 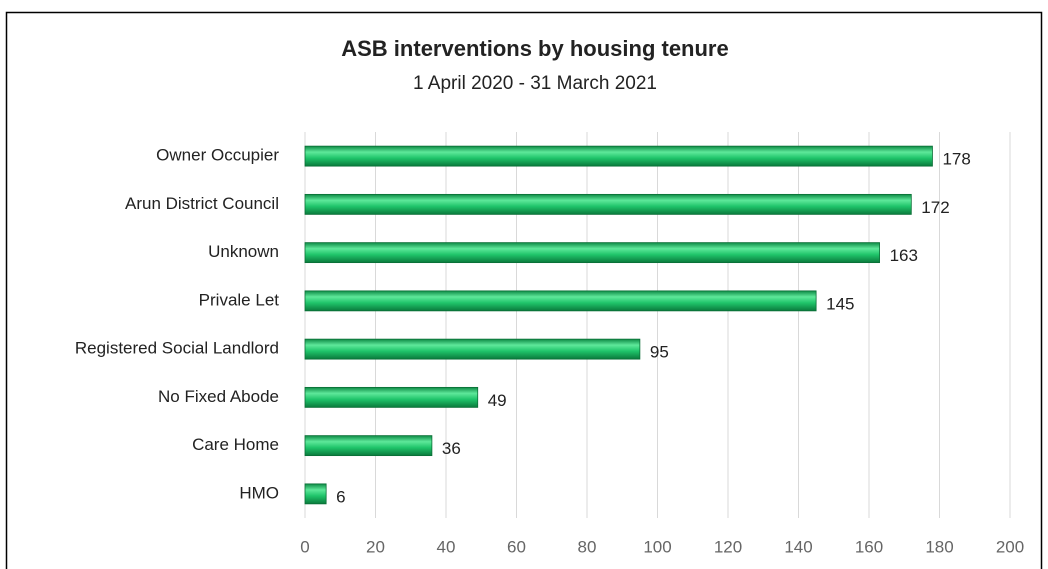 I want to click on x-tick-label: 140, so click(x=798, y=546).